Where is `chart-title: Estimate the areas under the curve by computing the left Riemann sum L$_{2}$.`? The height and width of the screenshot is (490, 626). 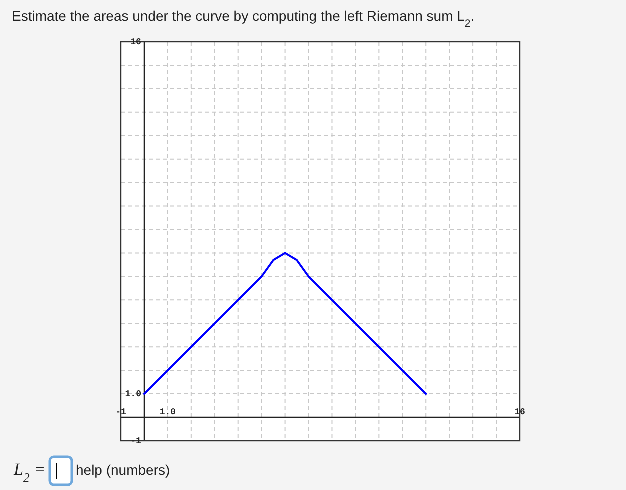
chart-title: Estimate the areas under the curve by computing the left Riemann sum L$_{2}$. is located at coordinates (243, 19).